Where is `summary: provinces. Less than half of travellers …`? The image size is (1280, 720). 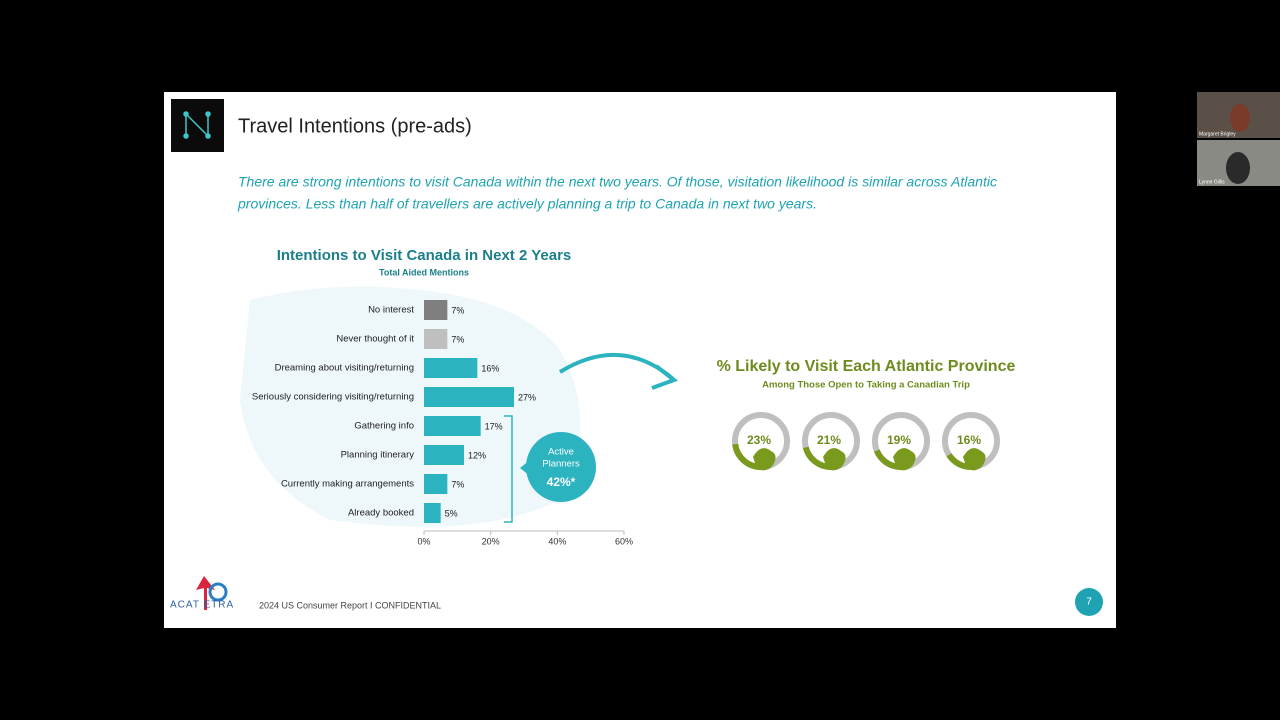
summary: provinces. Less than half of travellers … is located at coordinates (527, 204).